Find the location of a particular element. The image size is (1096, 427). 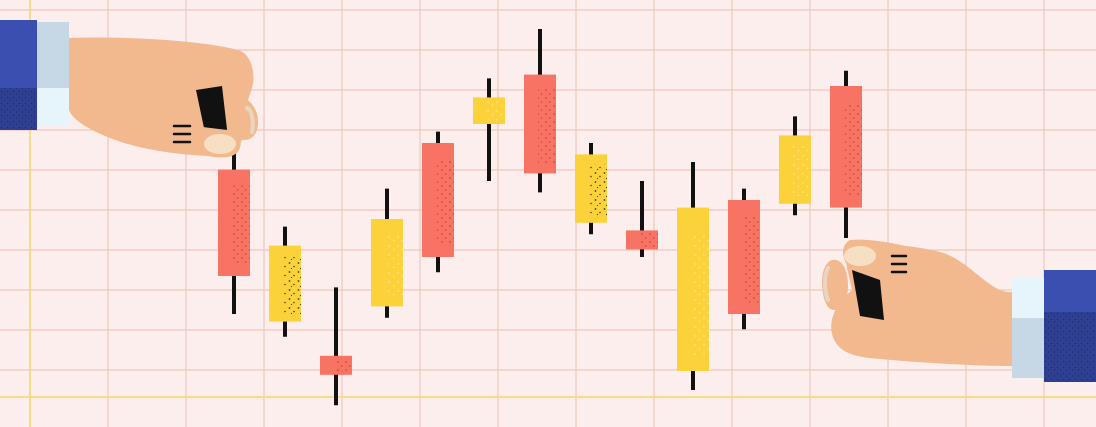

right-hand is located at coordinates (959, 310).